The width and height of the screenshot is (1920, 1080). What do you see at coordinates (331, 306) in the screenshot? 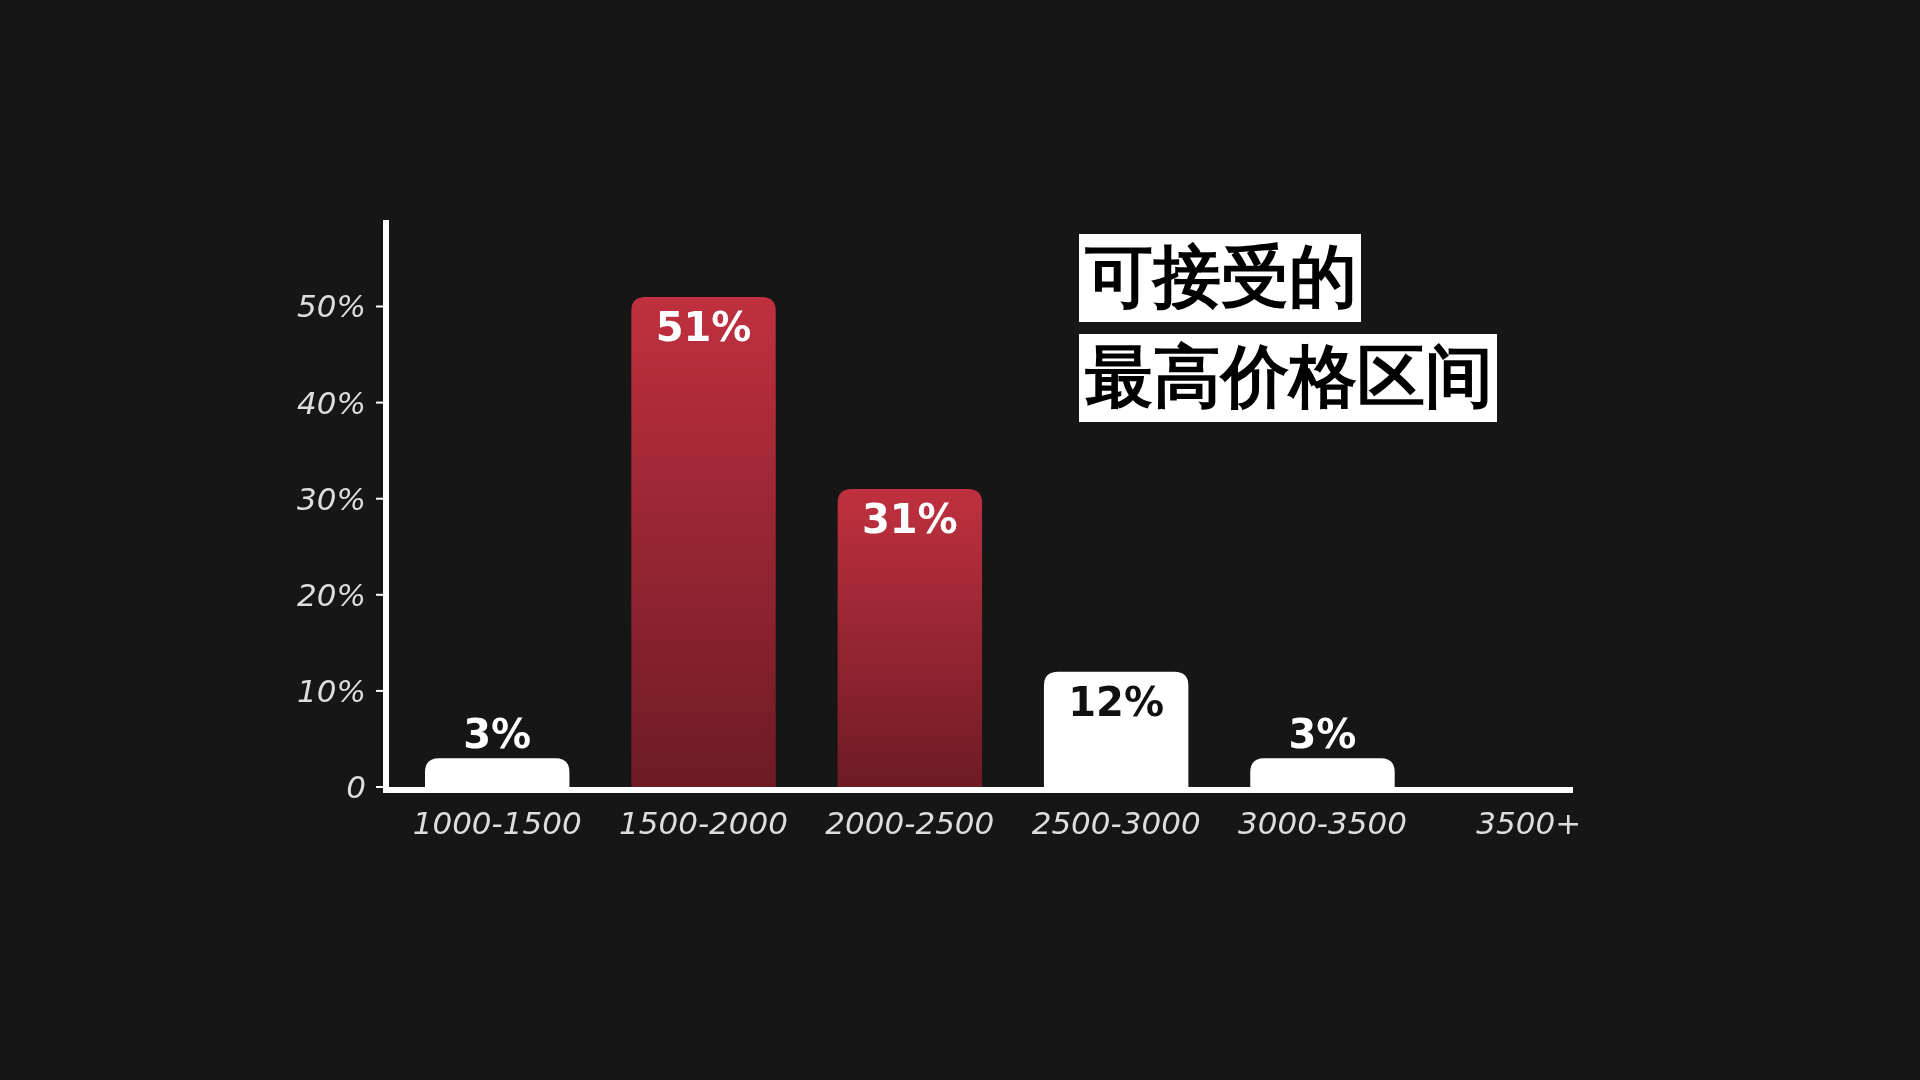
I see `y-tick-label: 50%` at bounding box center [331, 306].